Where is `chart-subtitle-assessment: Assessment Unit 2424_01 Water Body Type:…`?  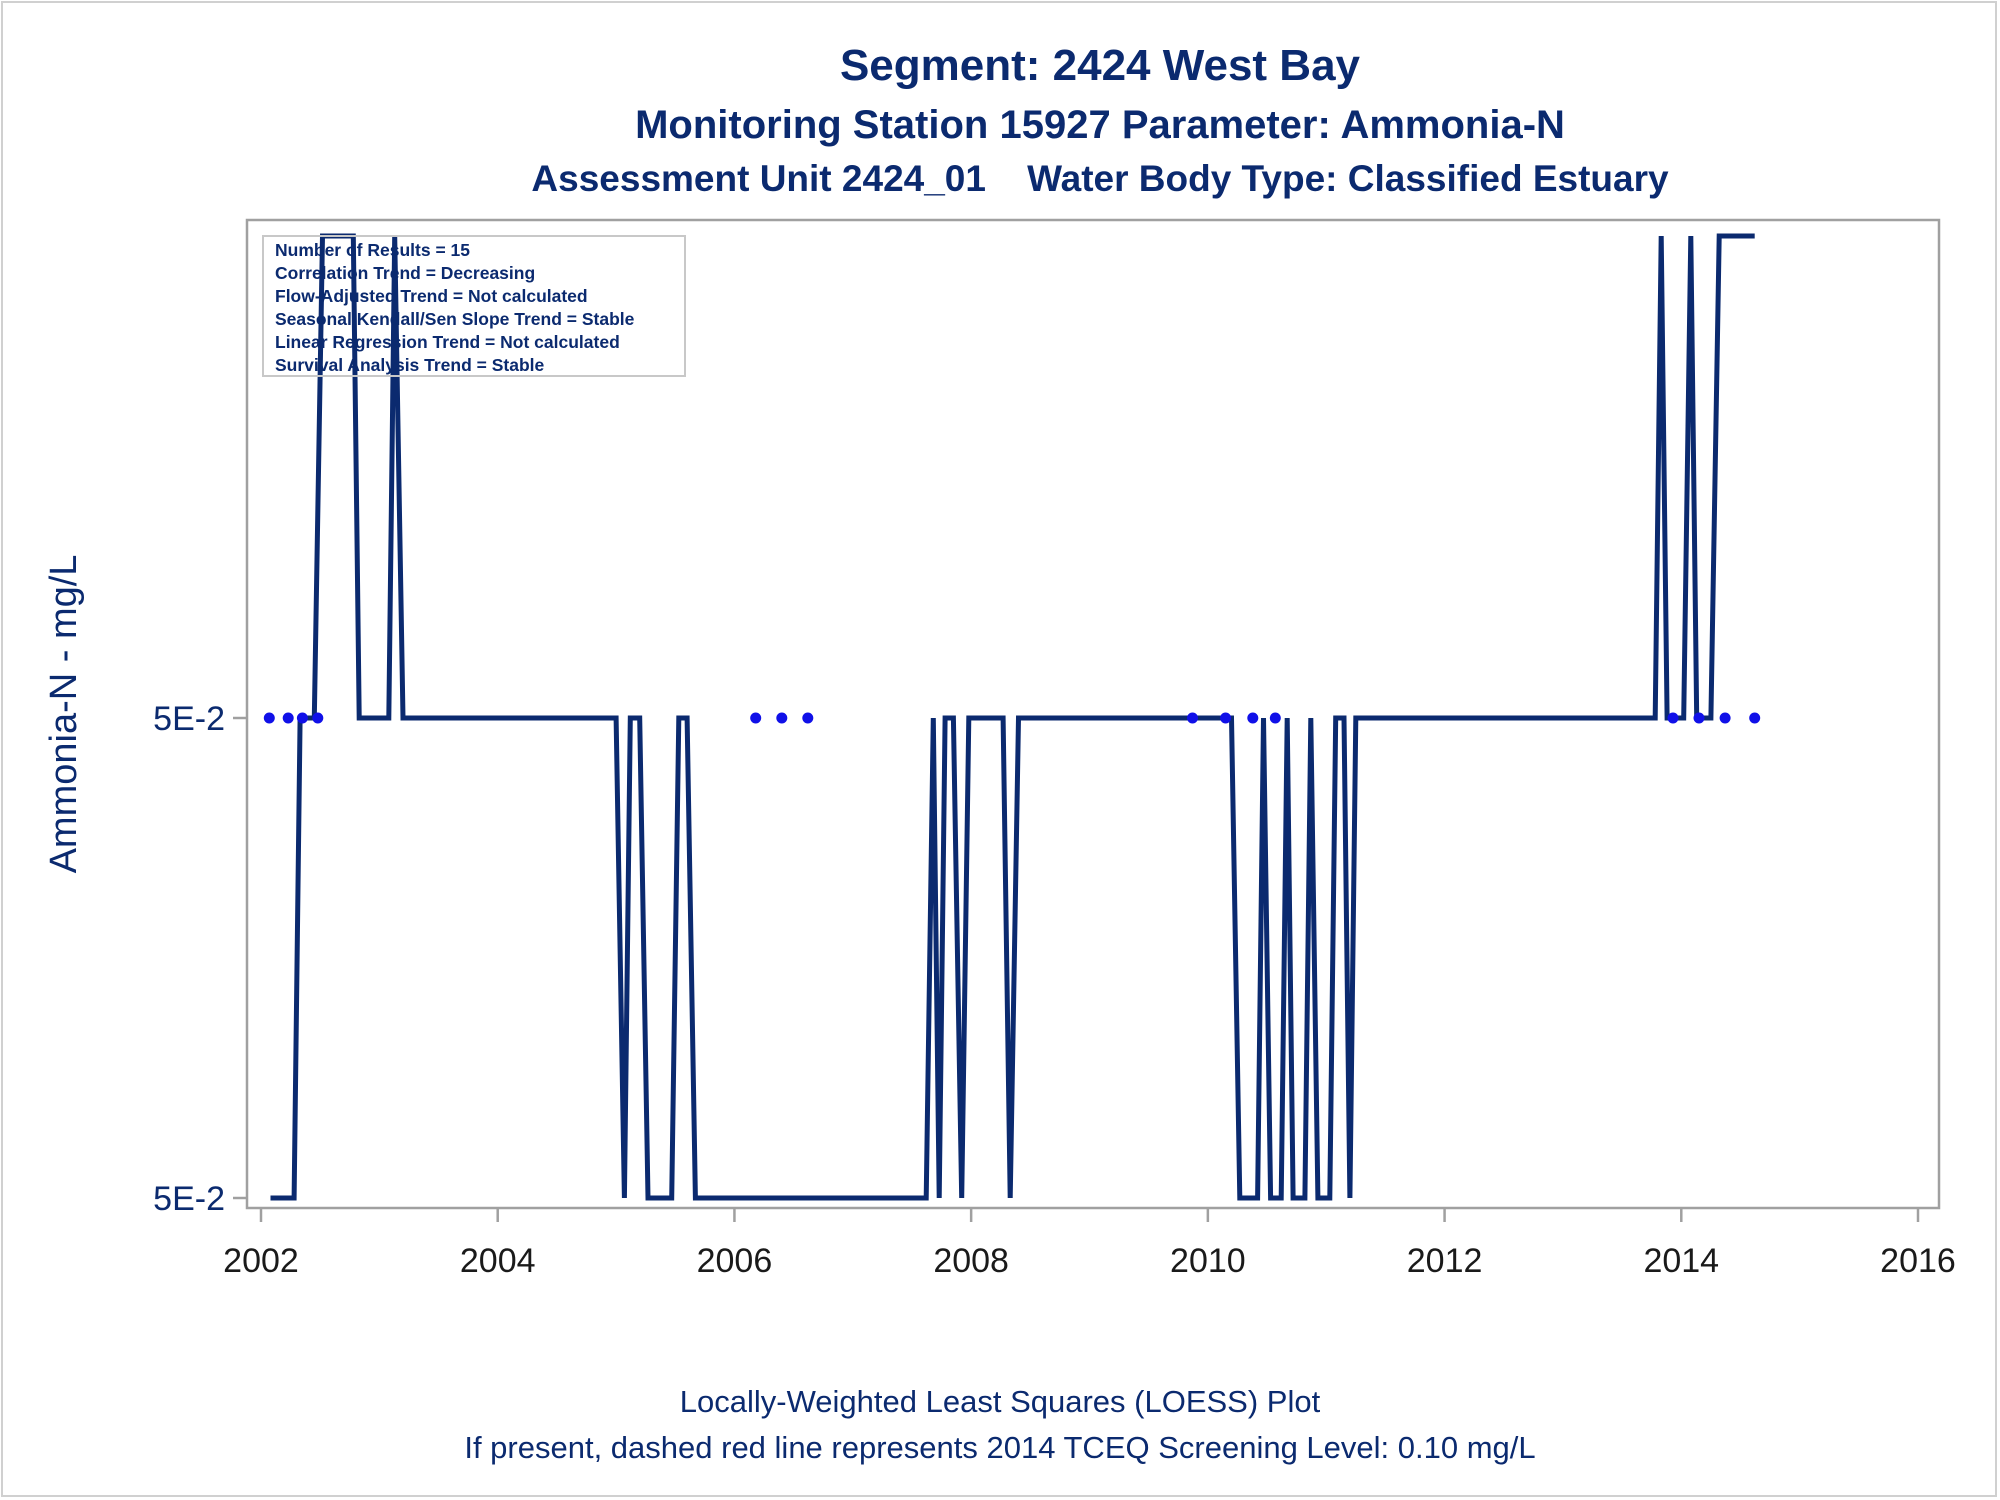
chart-subtitle-assessment: Assessment Unit 2424_01 Water Body Type:… is located at coordinates (1100, 178).